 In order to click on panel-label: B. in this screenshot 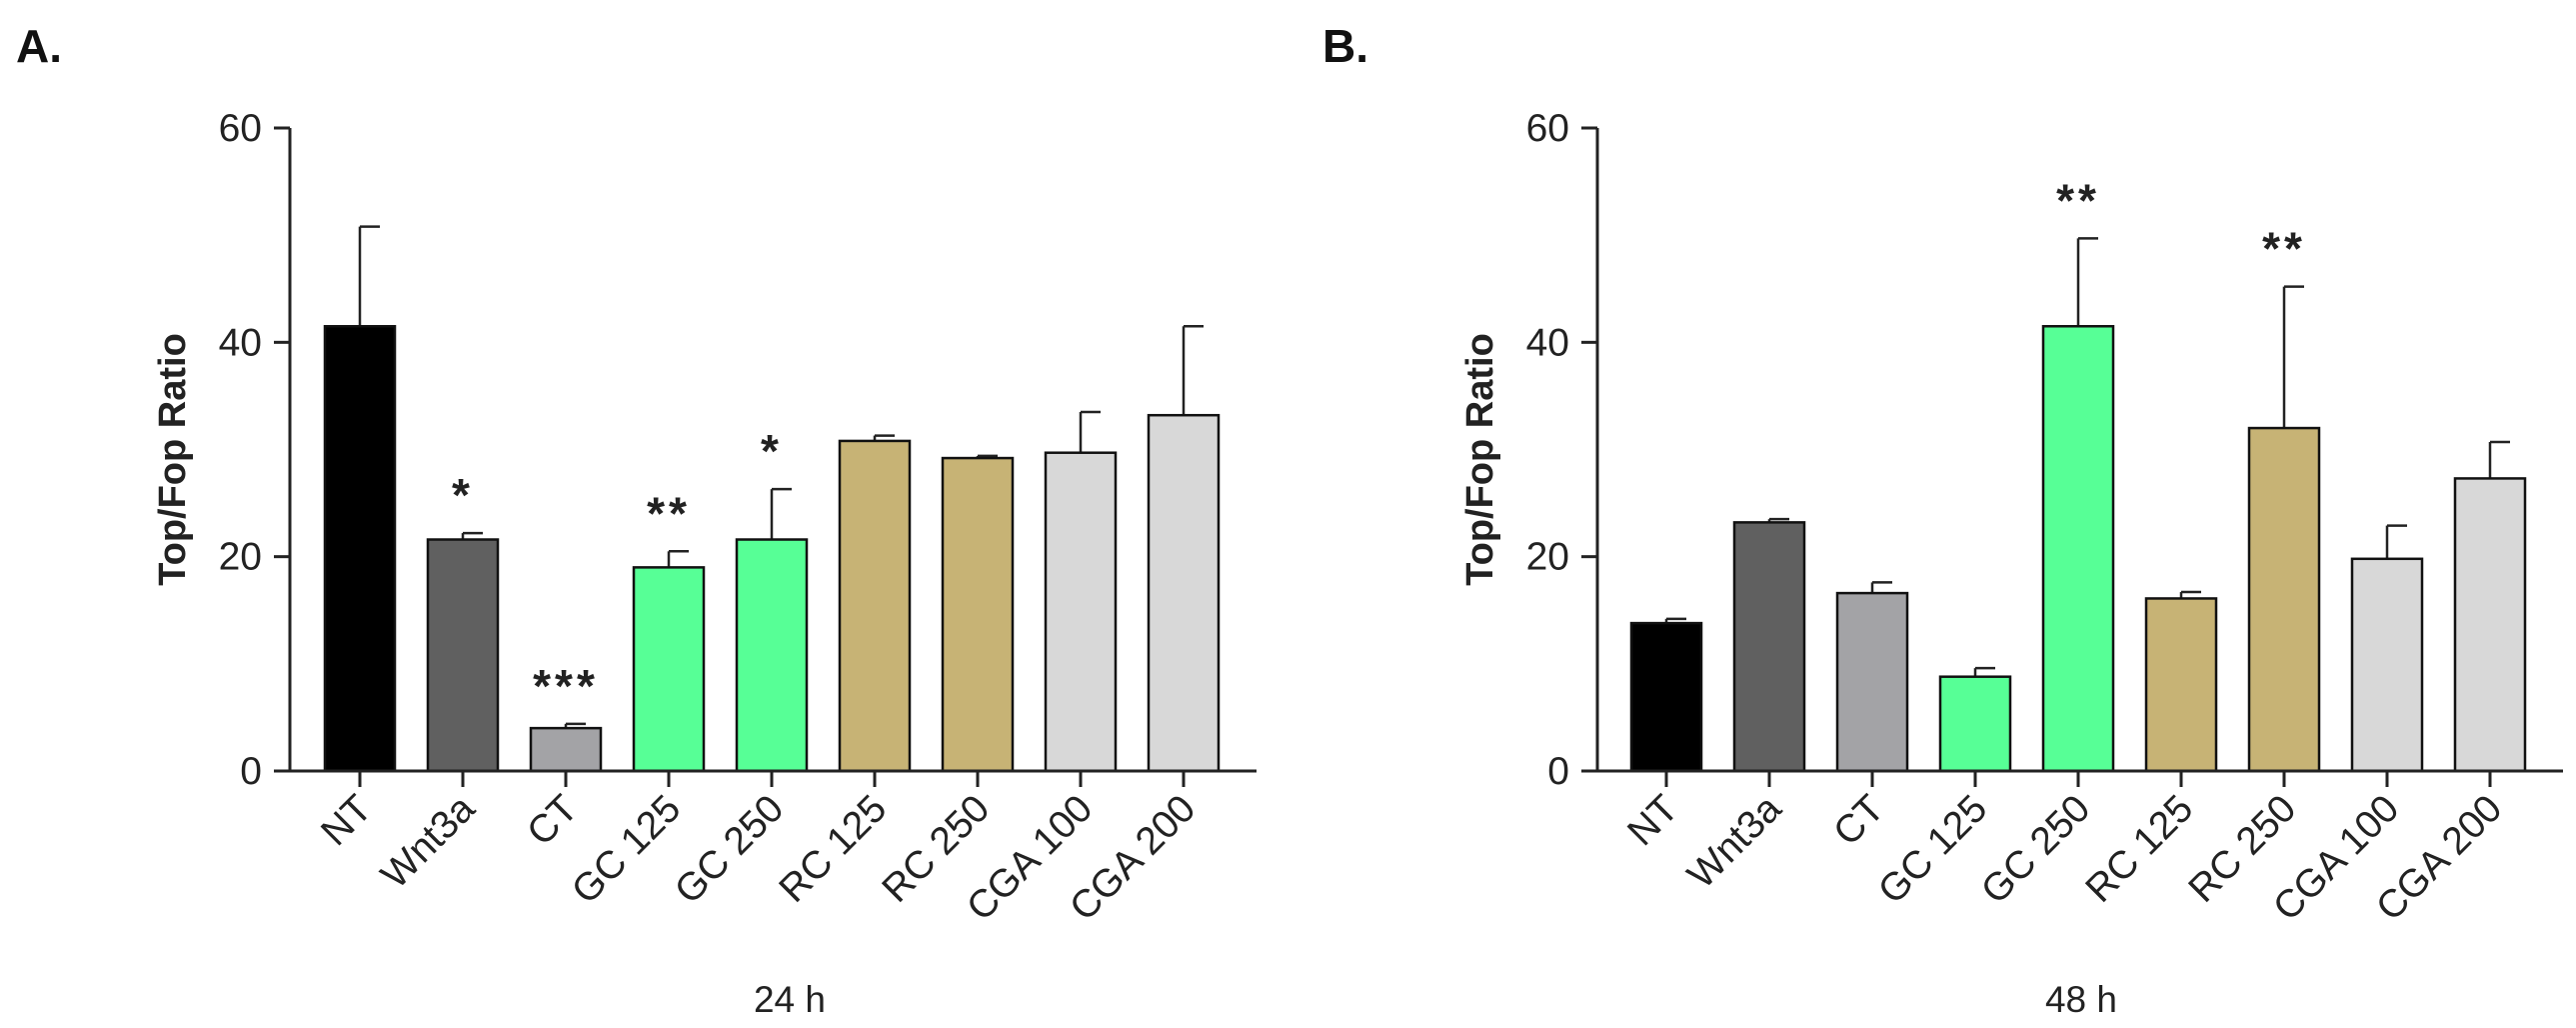, I will do `click(1345, 46)`.